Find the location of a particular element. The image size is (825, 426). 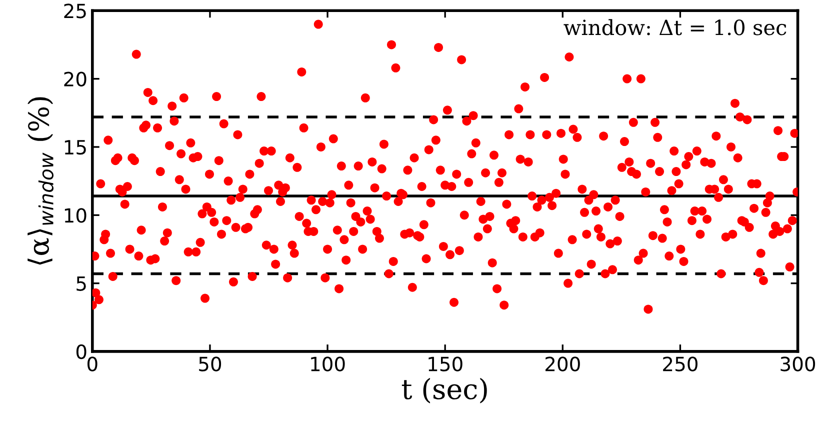

y-tick-label: 25 is located at coordinates (75, 11).